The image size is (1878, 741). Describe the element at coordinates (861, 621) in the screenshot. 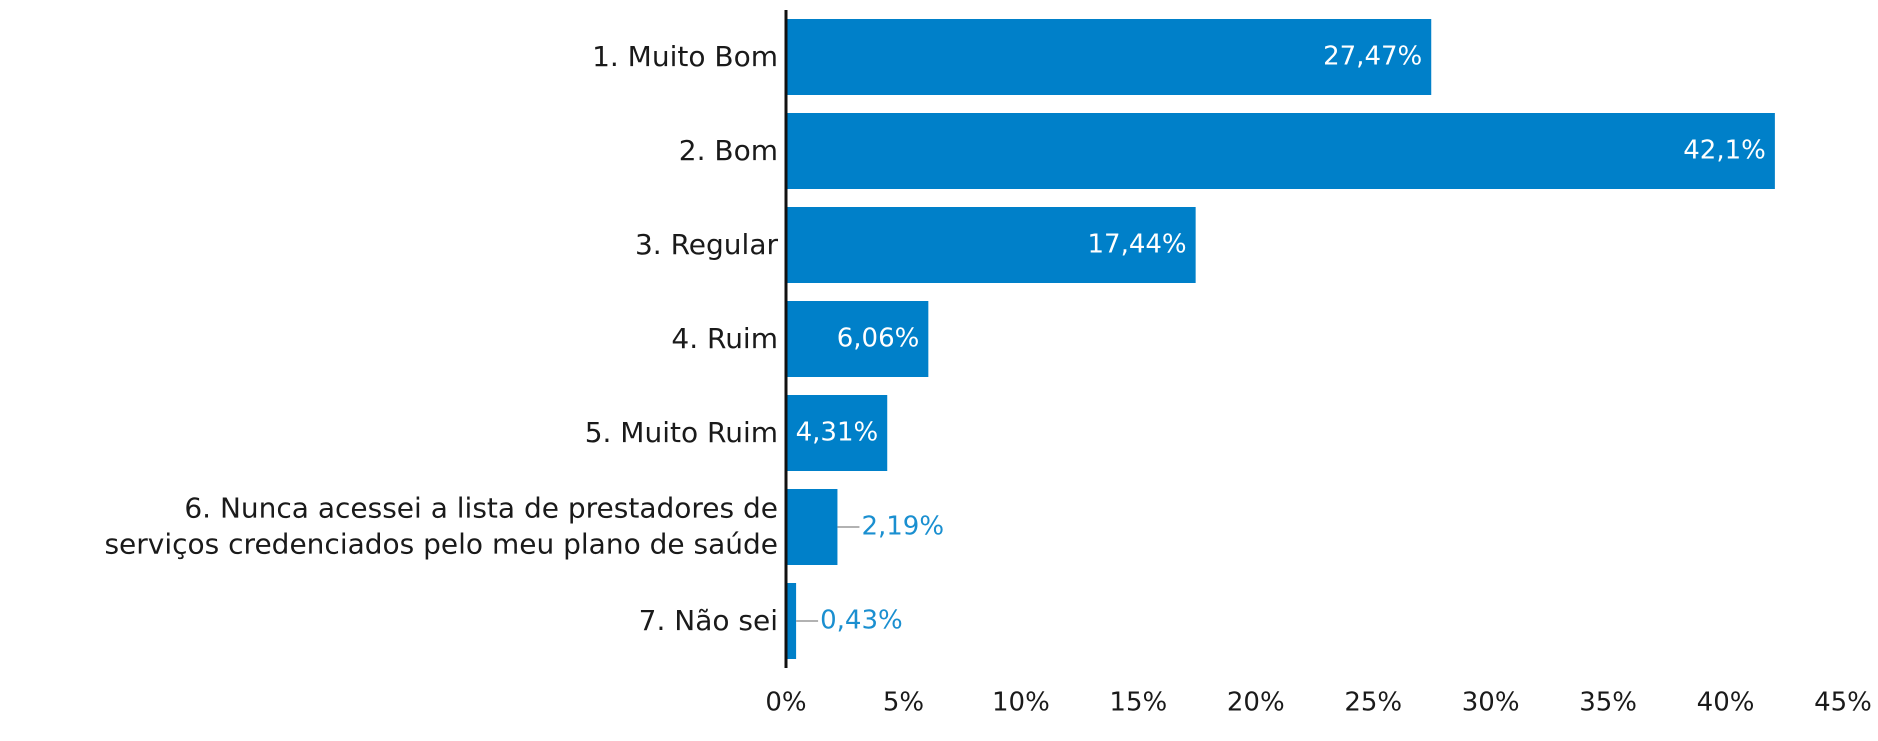

I see `data-label: 0,43%` at that location.